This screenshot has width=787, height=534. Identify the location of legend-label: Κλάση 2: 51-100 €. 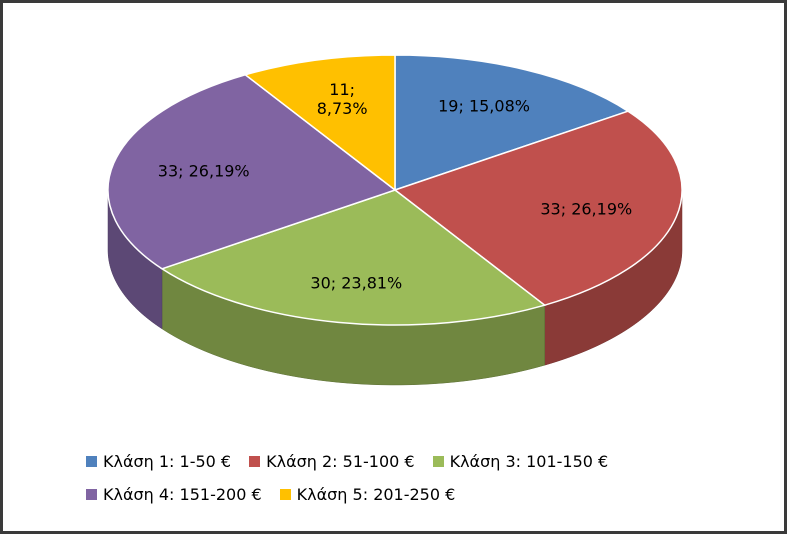
(340, 461).